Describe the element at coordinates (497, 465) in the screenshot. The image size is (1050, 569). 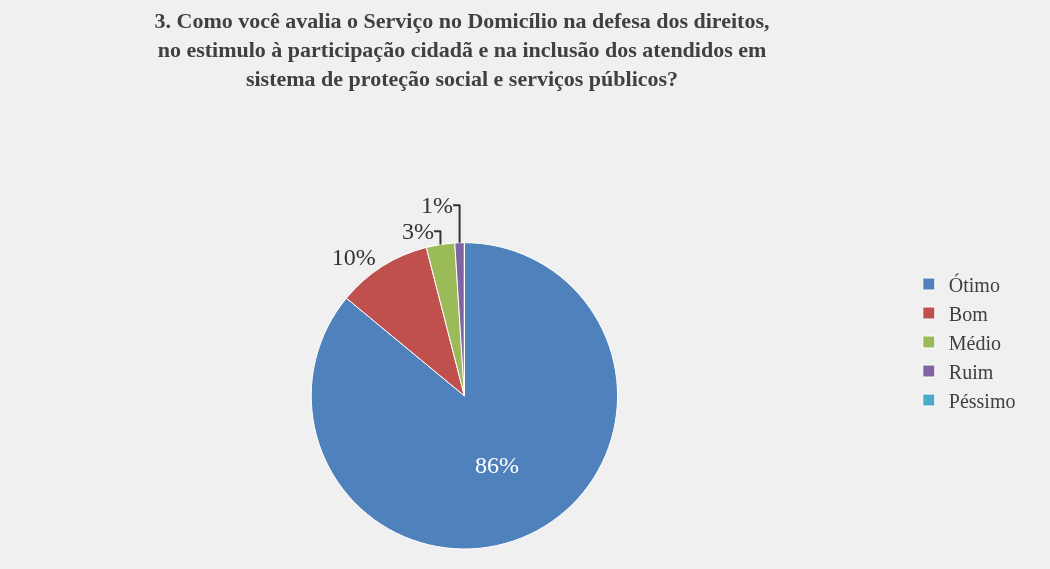
I see `data-label: 86%` at that location.